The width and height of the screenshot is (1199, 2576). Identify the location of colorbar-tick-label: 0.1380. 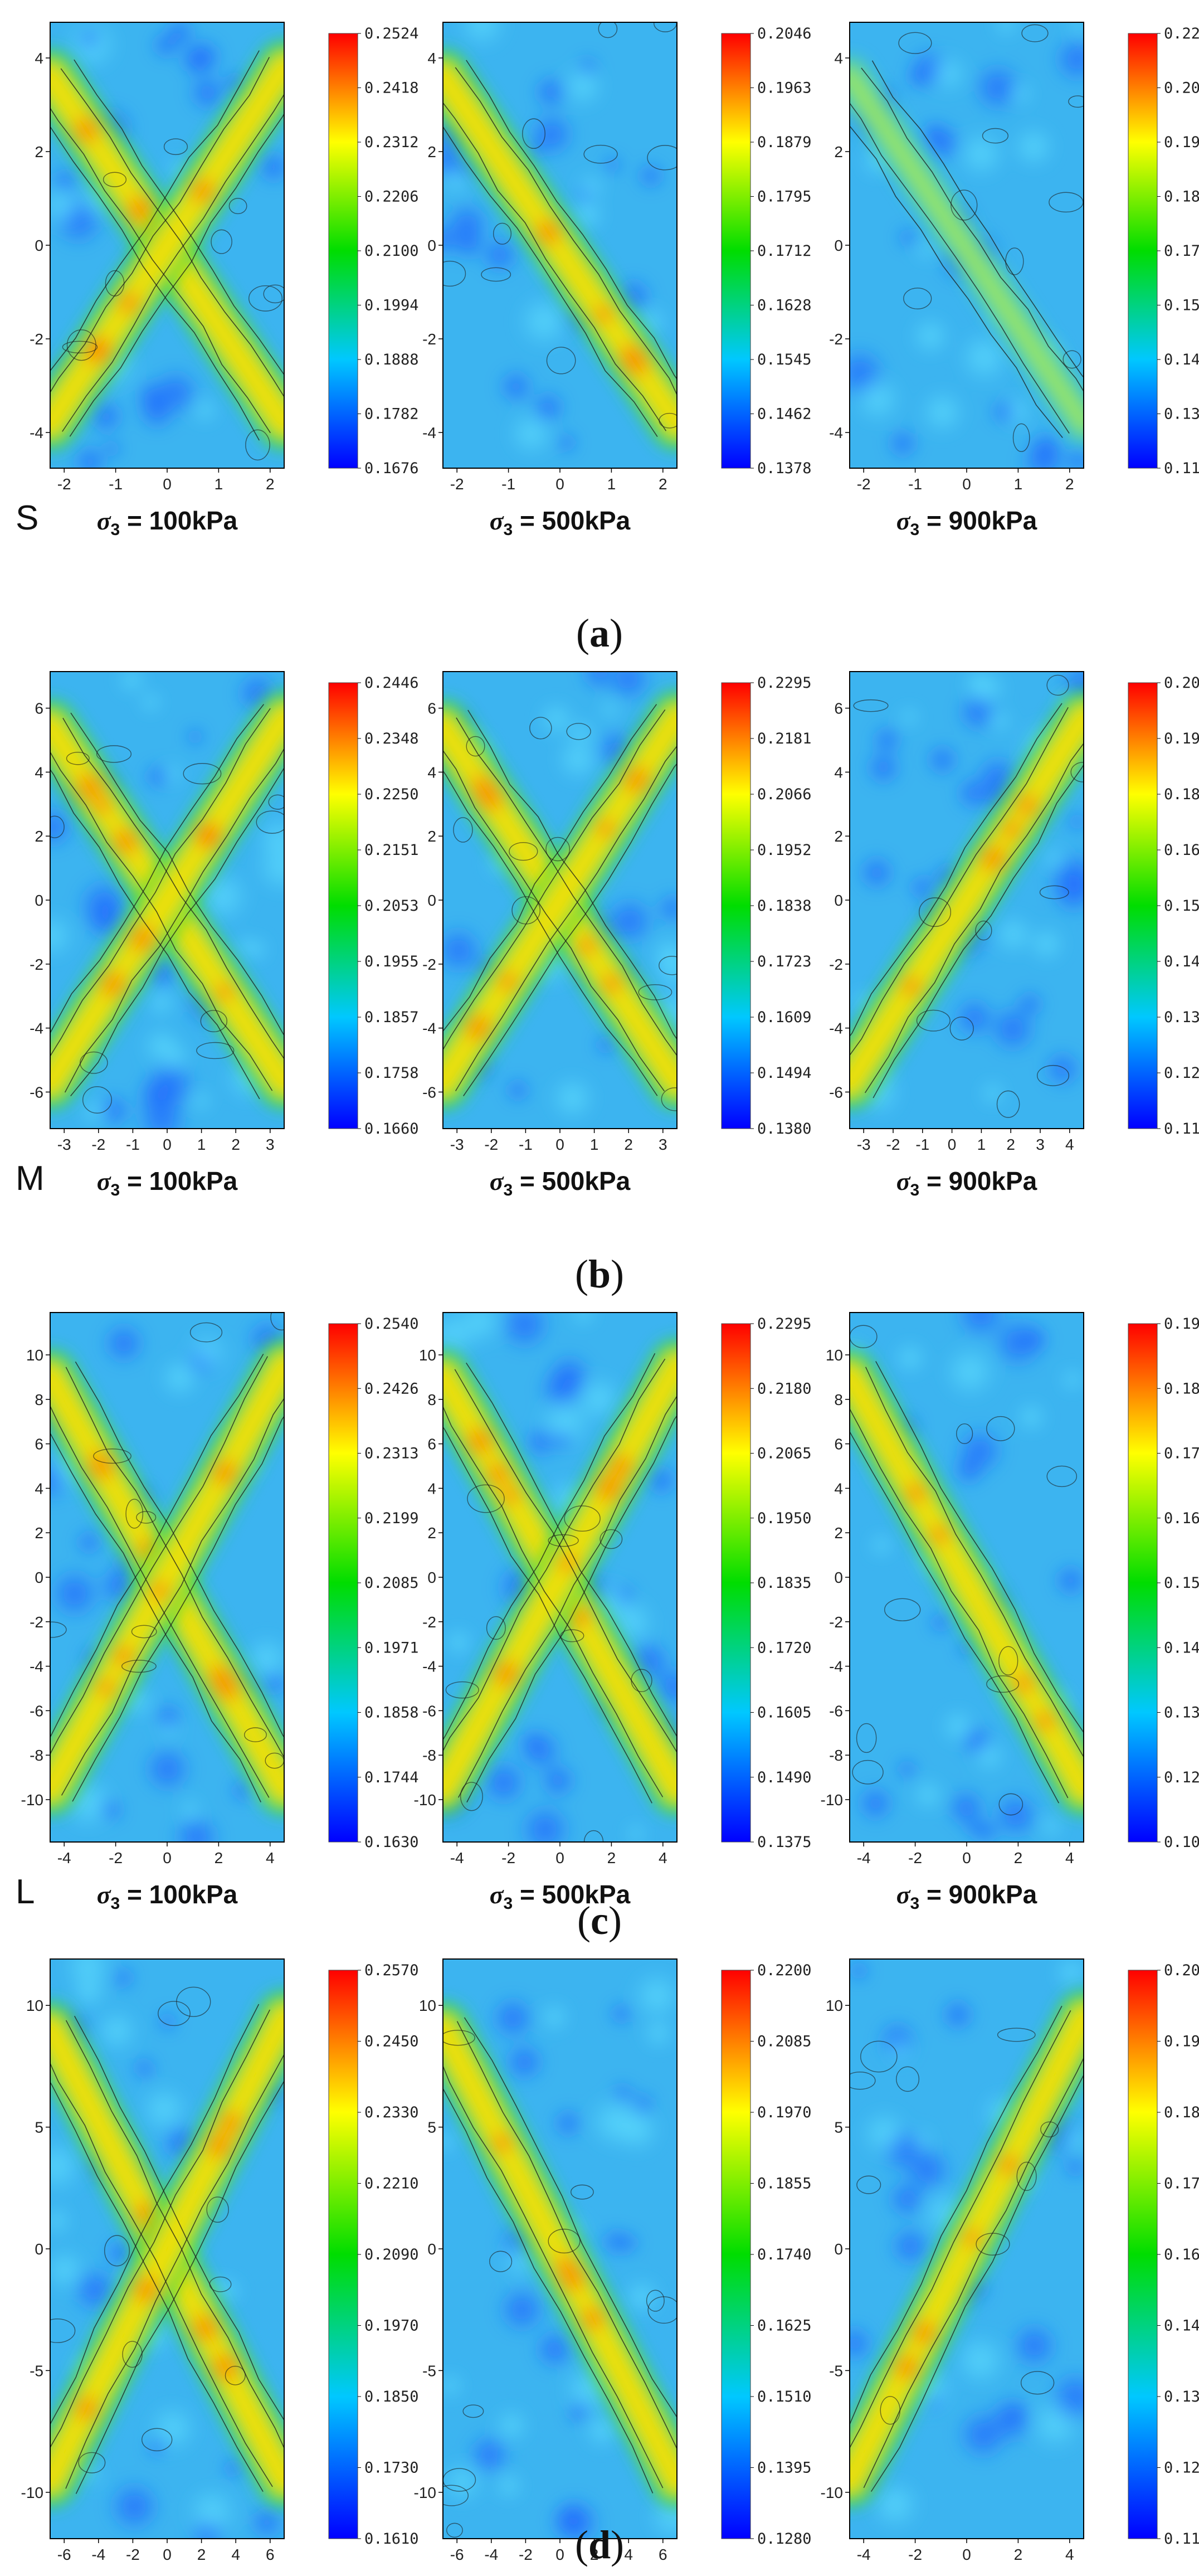
(784, 1129).